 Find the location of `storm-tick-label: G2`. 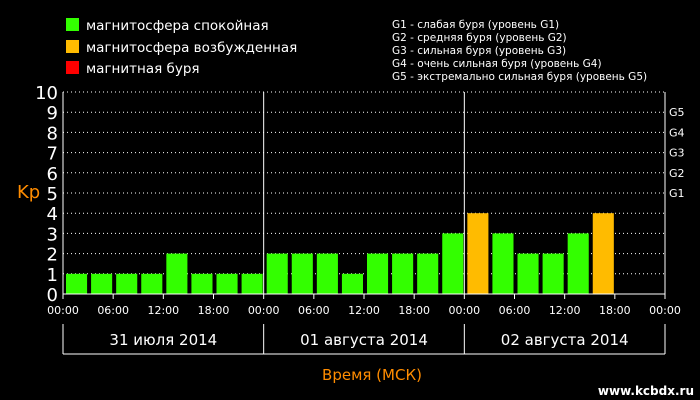

storm-tick-label: G2 is located at coordinates (677, 173).